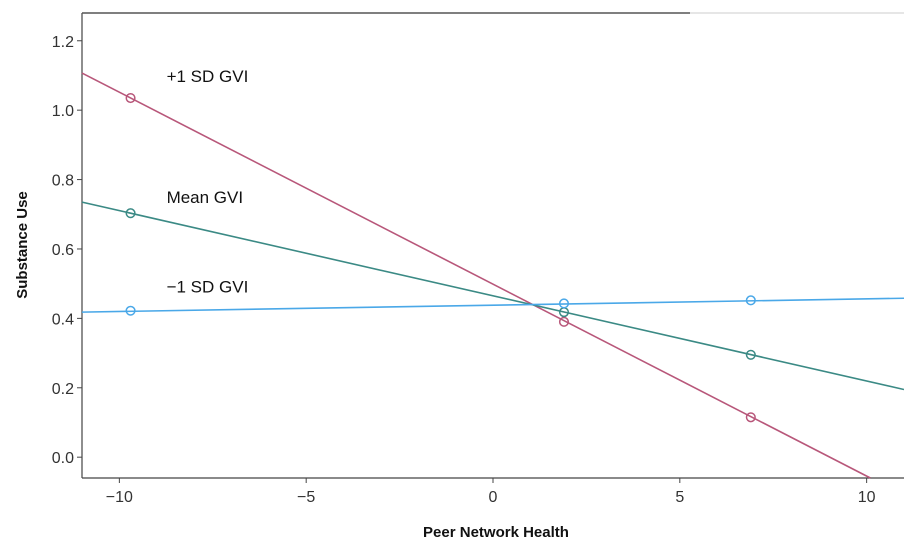 The width and height of the screenshot is (904, 543). What do you see at coordinates (63, 111) in the screenshot?
I see `y-tick-label: 1.0` at bounding box center [63, 111].